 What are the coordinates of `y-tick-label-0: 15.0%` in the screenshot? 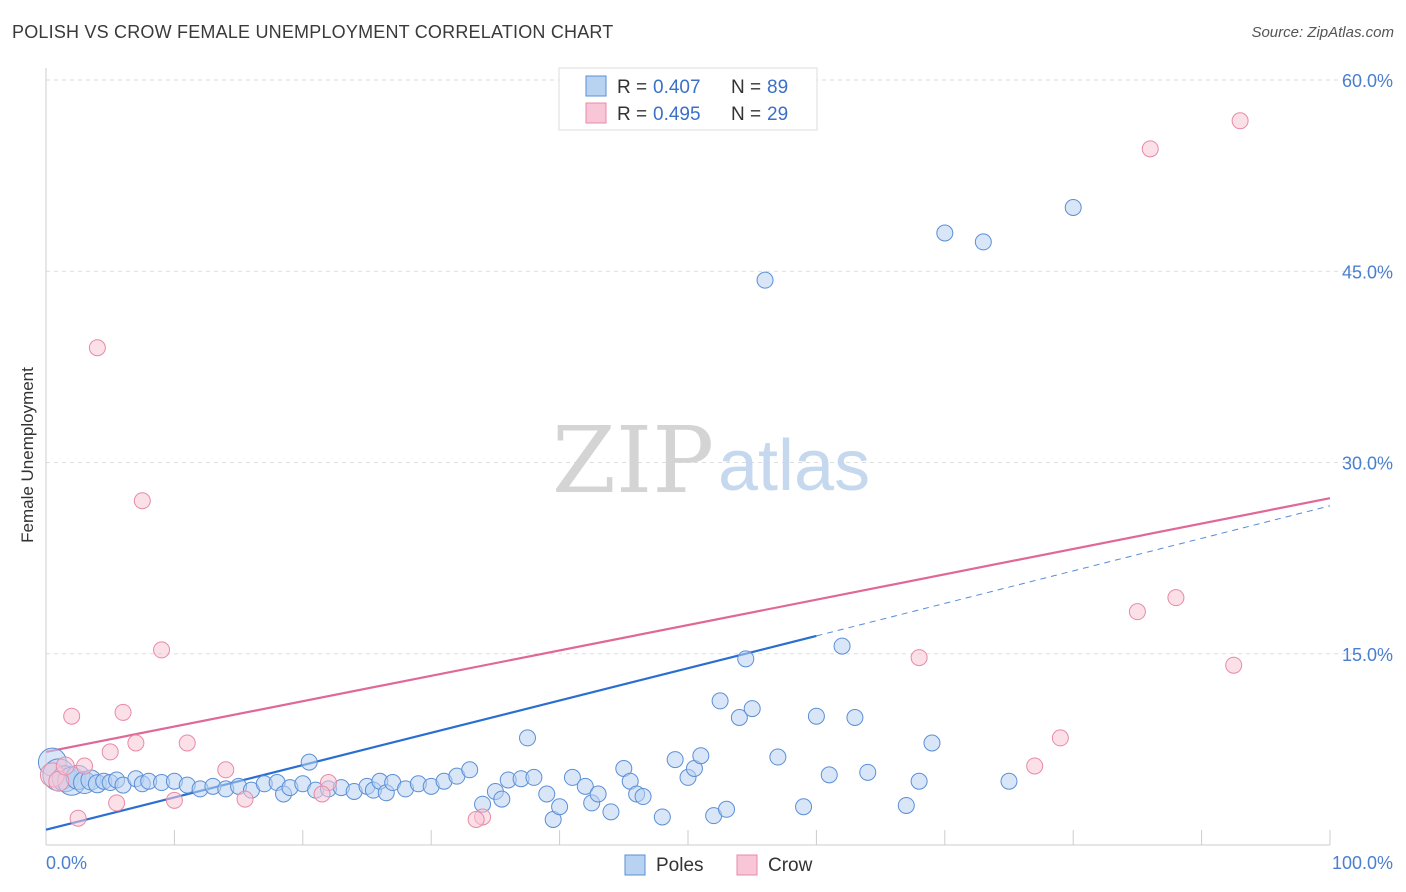 It's located at (1367, 655).